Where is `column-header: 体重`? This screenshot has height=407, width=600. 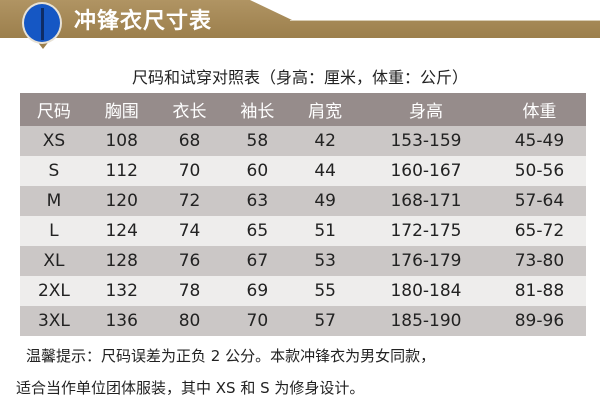
column-header: 体重 is located at coordinates (539, 109).